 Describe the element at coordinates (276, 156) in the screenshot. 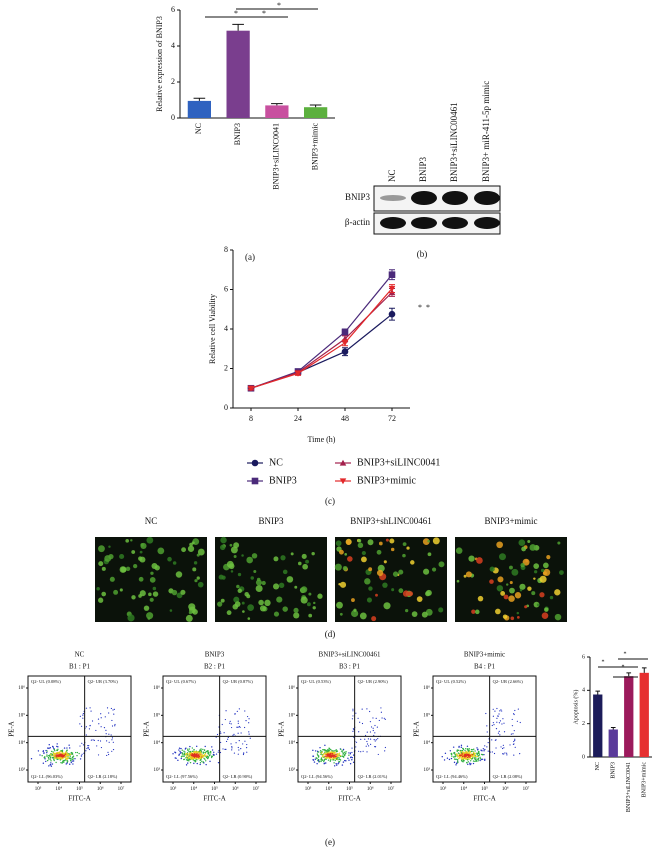

I see `x-tick-label: BNIP3+siLINC0041` at that location.